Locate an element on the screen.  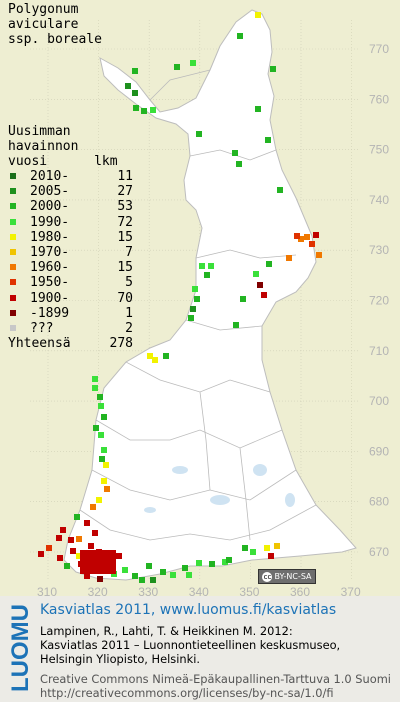
svg-text: LUOMUS is located at coordinates (20, 648).